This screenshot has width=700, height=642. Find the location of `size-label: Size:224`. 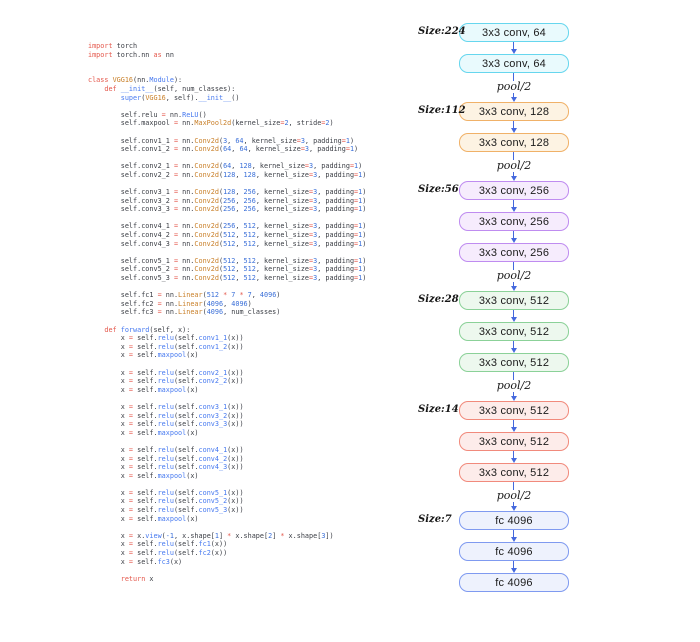

size-label: Size:224 is located at coordinates (442, 31).